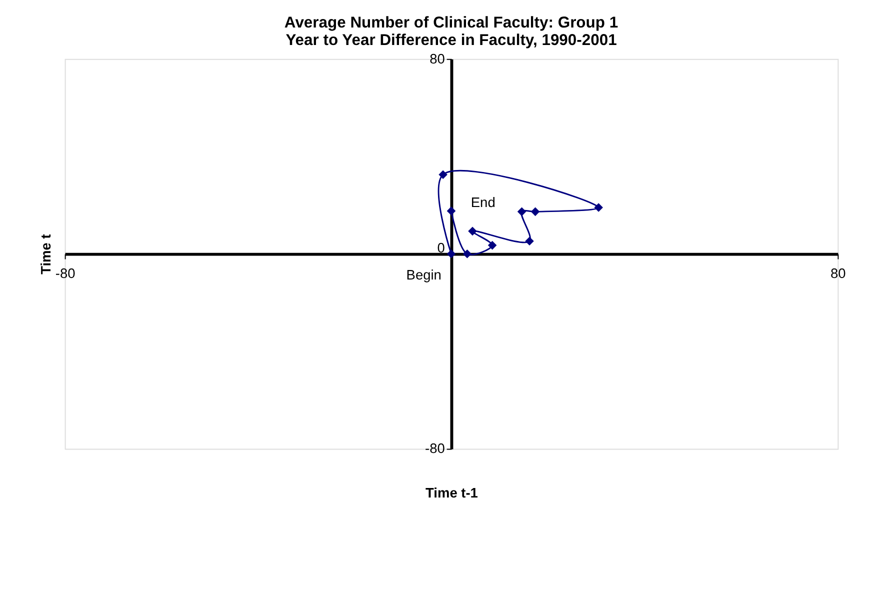 The width and height of the screenshot is (875, 598). I want to click on y-axis-title: Time t, so click(46, 254).